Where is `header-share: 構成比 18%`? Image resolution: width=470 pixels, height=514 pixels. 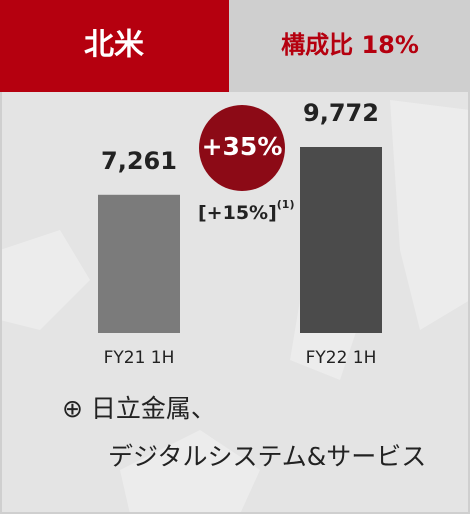
header-share: 構成比 18% is located at coordinates (350, 45).